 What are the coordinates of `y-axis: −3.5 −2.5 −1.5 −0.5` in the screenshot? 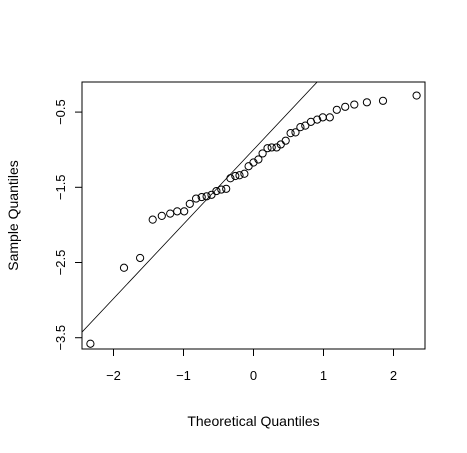 It's located at (68, 225).